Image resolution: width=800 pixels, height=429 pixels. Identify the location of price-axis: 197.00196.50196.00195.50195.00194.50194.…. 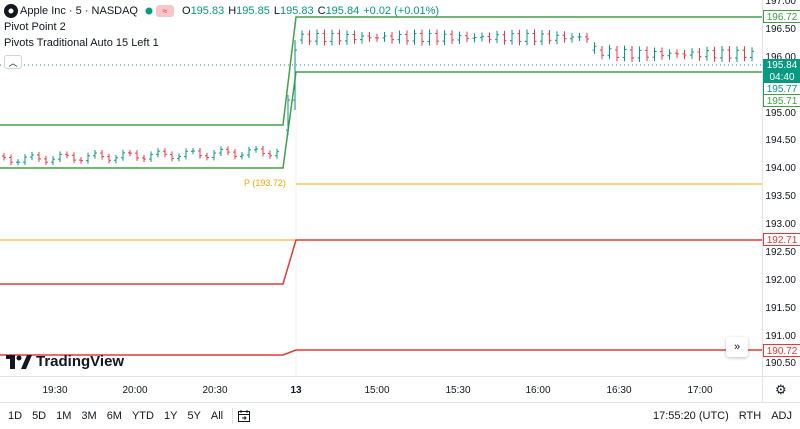
(781, 188).